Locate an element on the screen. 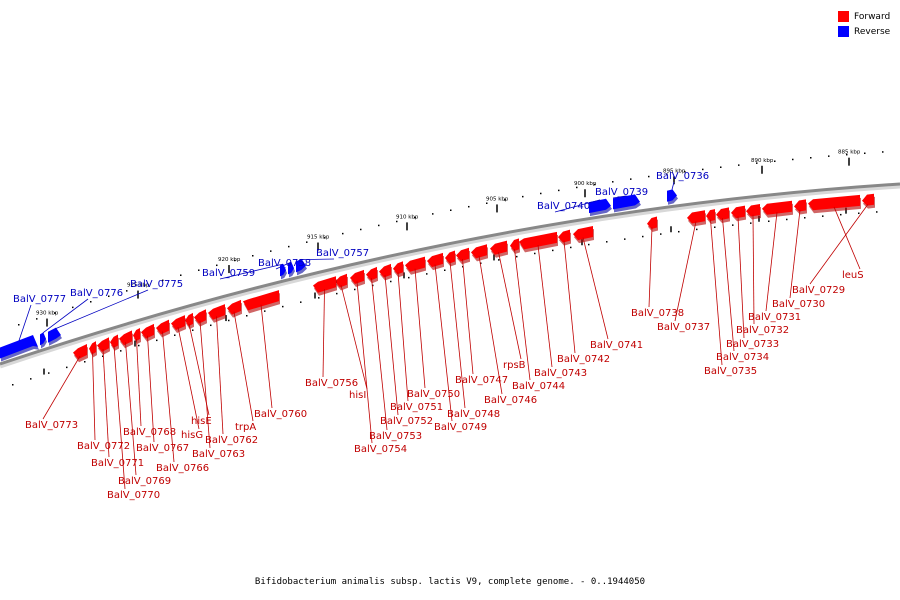 Image resolution: width=900 pixels, height=600 pixels. gene-BalV_0736: BalV_0736 is located at coordinates (682, 188).